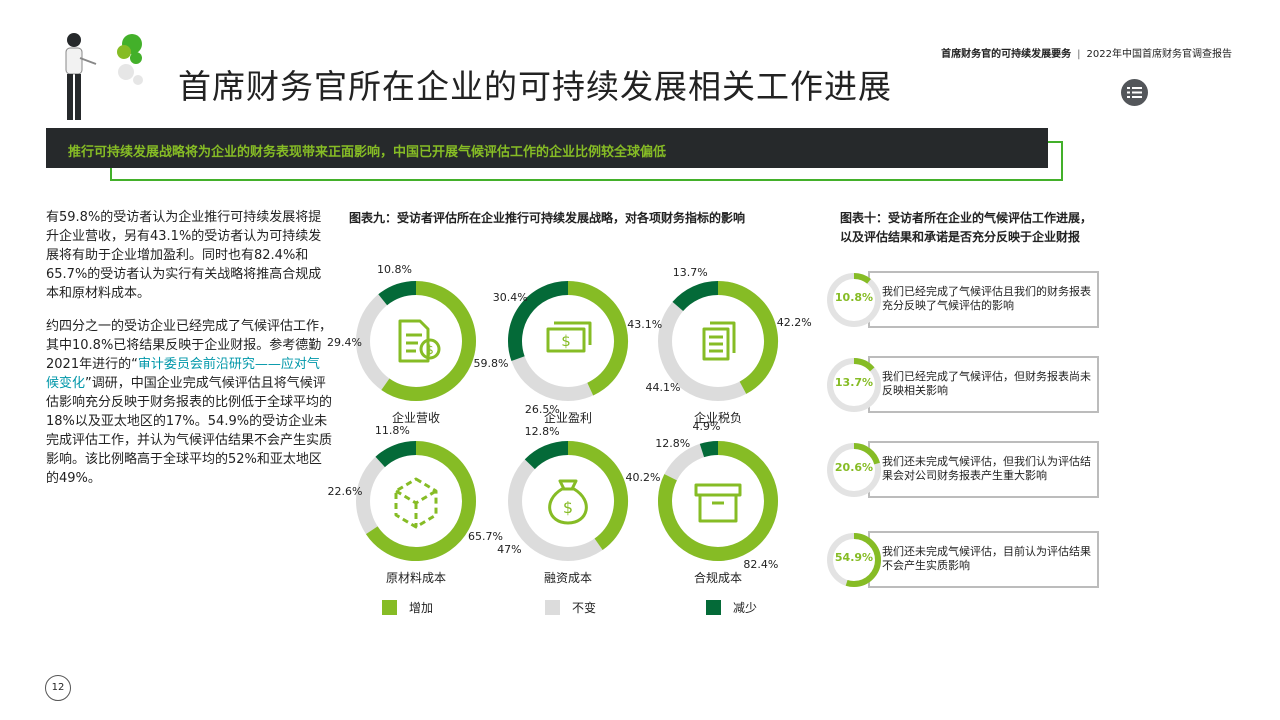 The height and width of the screenshot is (720, 1280). What do you see at coordinates (509, 549) in the screenshot?
I see `unchanged-value-label: 47%` at bounding box center [509, 549].